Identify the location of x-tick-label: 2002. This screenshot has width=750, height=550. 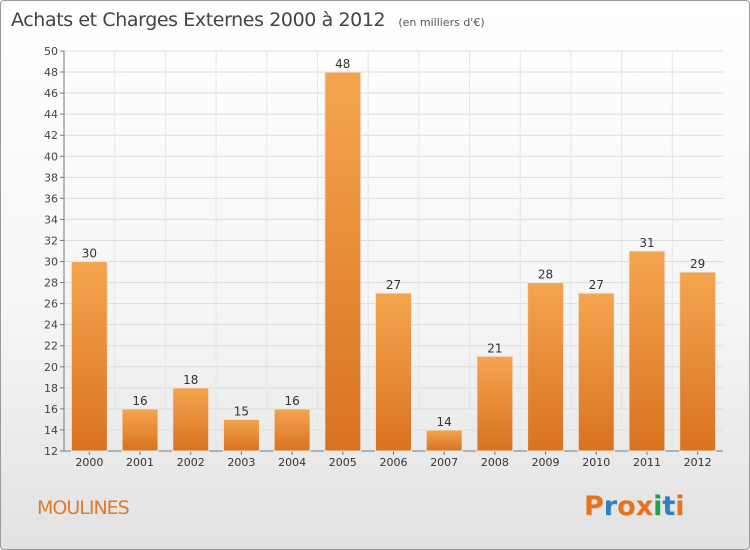
(191, 462).